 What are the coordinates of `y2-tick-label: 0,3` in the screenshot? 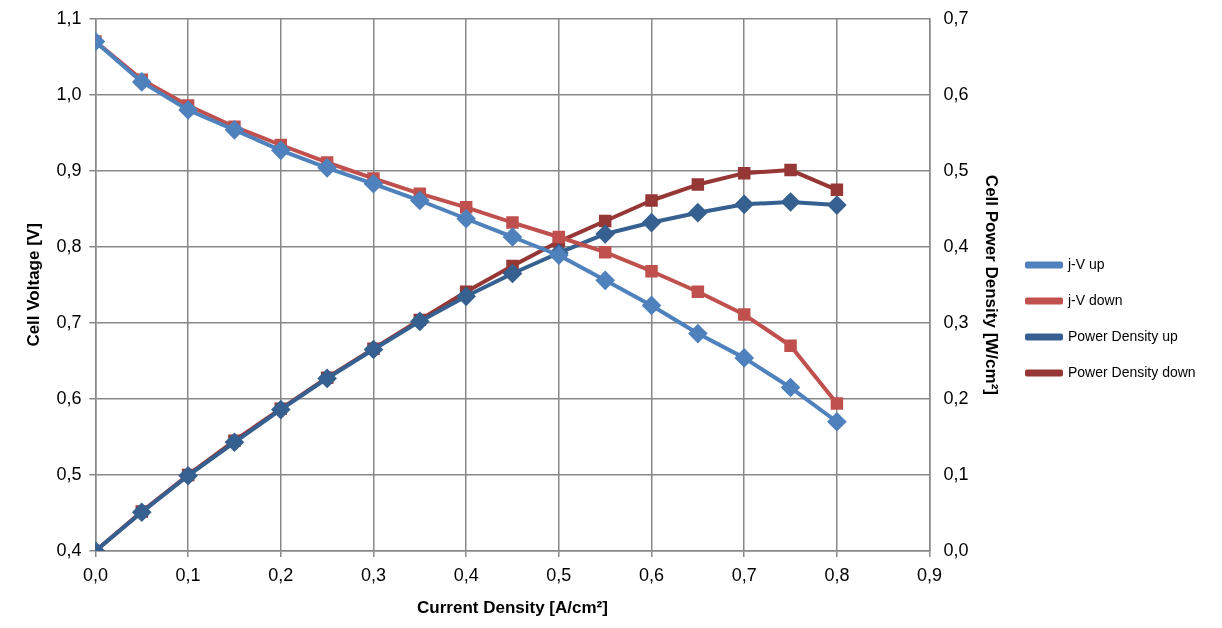 It's located at (956, 321).